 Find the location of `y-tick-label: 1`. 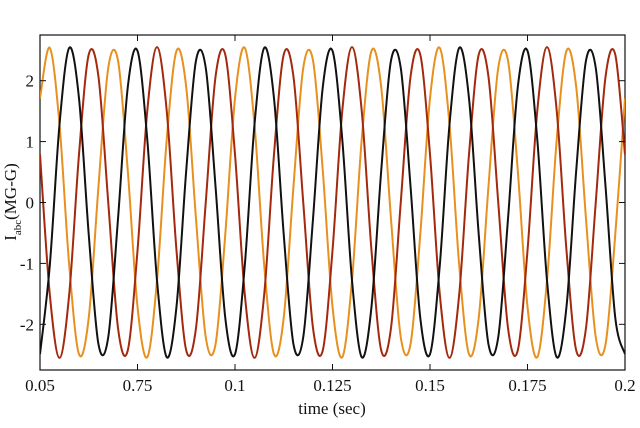

y-tick-label: 1 is located at coordinates (30, 142).